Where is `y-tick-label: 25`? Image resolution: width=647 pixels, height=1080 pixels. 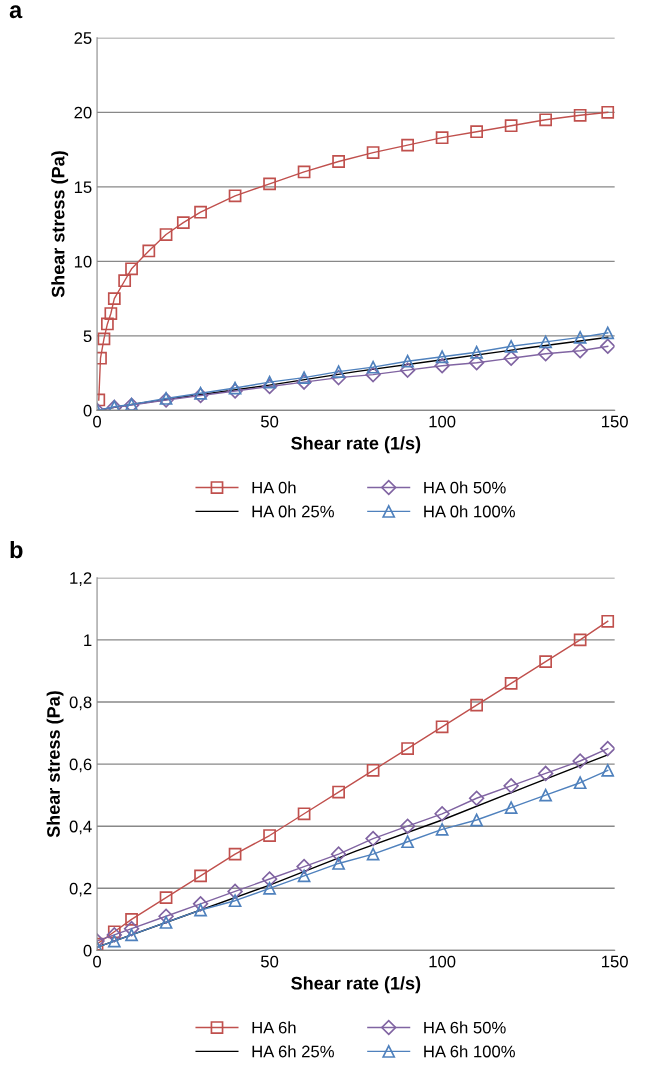 y-tick-label: 25 is located at coordinates (83, 38).